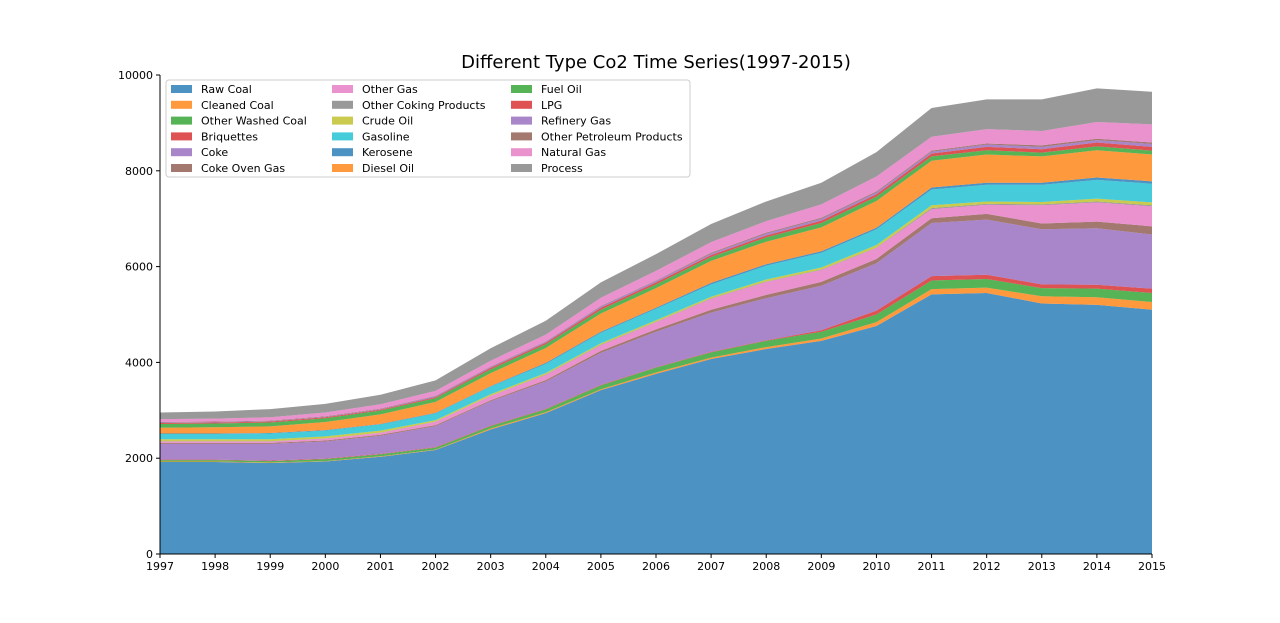 This screenshot has height=623, width=1280. Describe the element at coordinates (181, 89) in the screenshot. I see `legend-swatch-raw-coal` at that location.